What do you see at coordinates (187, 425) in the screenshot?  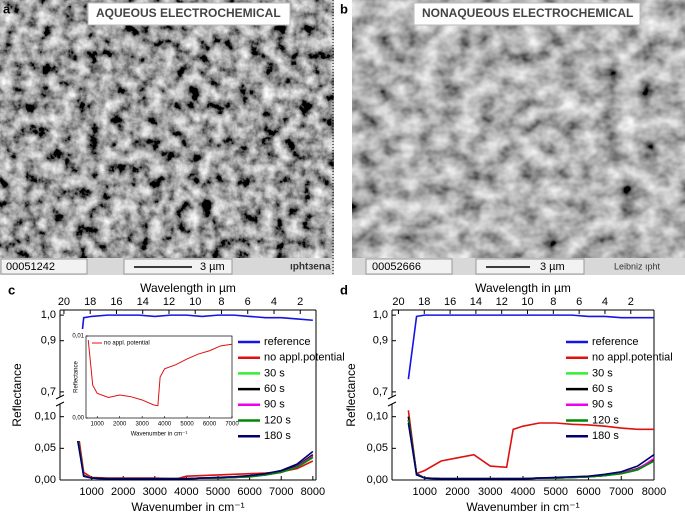 I see `inset-x-tick-label: 5000` at bounding box center [187, 425].